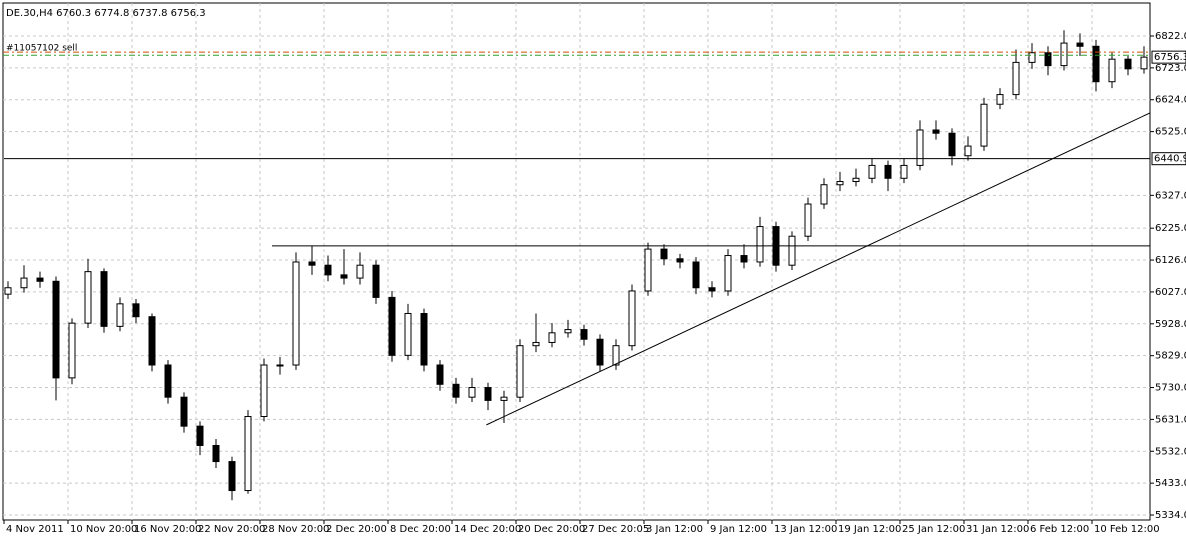  I want to click on y-tick-label: 6126.0, so click(1170, 260).